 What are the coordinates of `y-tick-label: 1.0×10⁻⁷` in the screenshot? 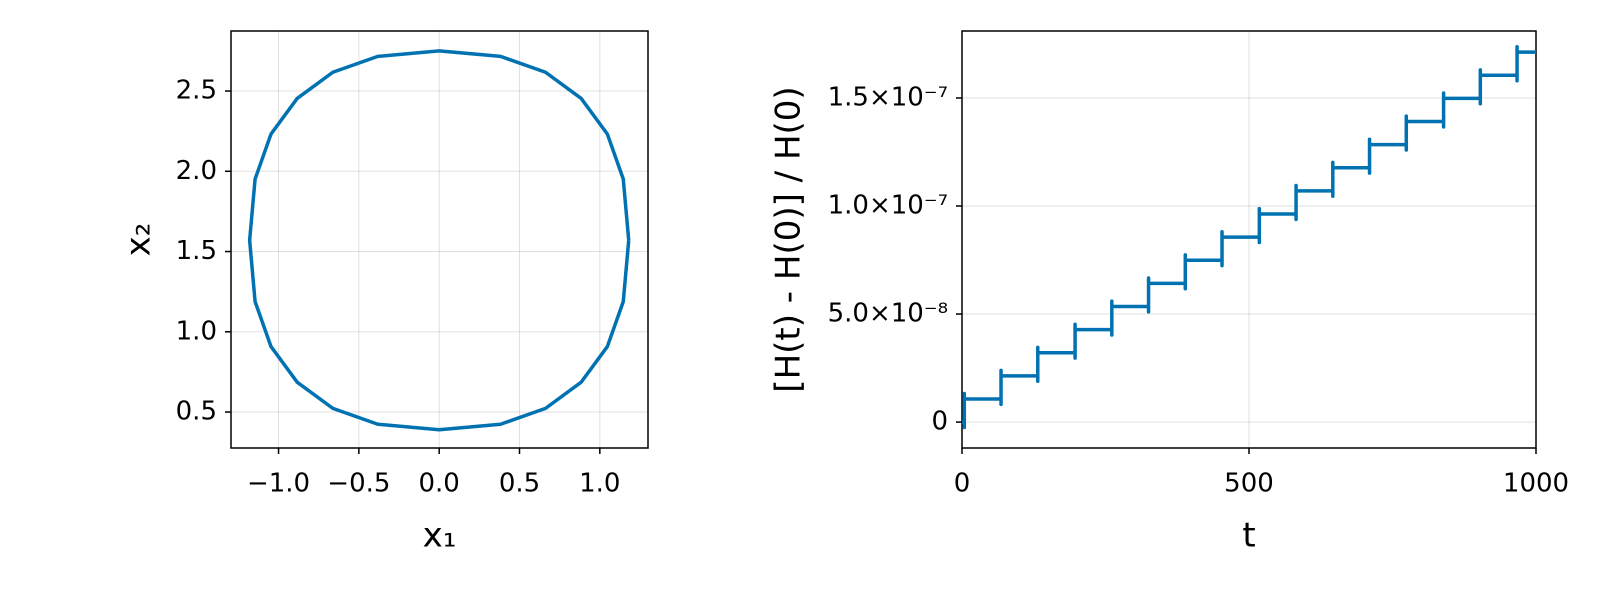 It's located at (888, 206).